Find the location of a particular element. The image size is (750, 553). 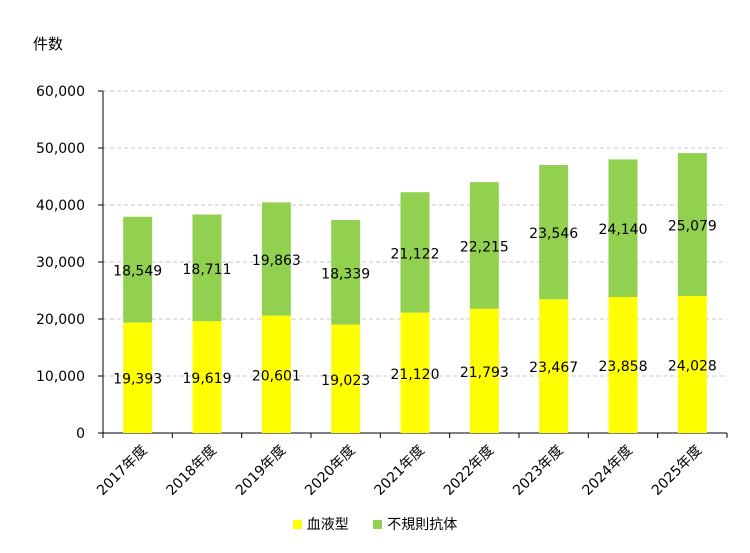

data-label: 21,120 is located at coordinates (415, 375).